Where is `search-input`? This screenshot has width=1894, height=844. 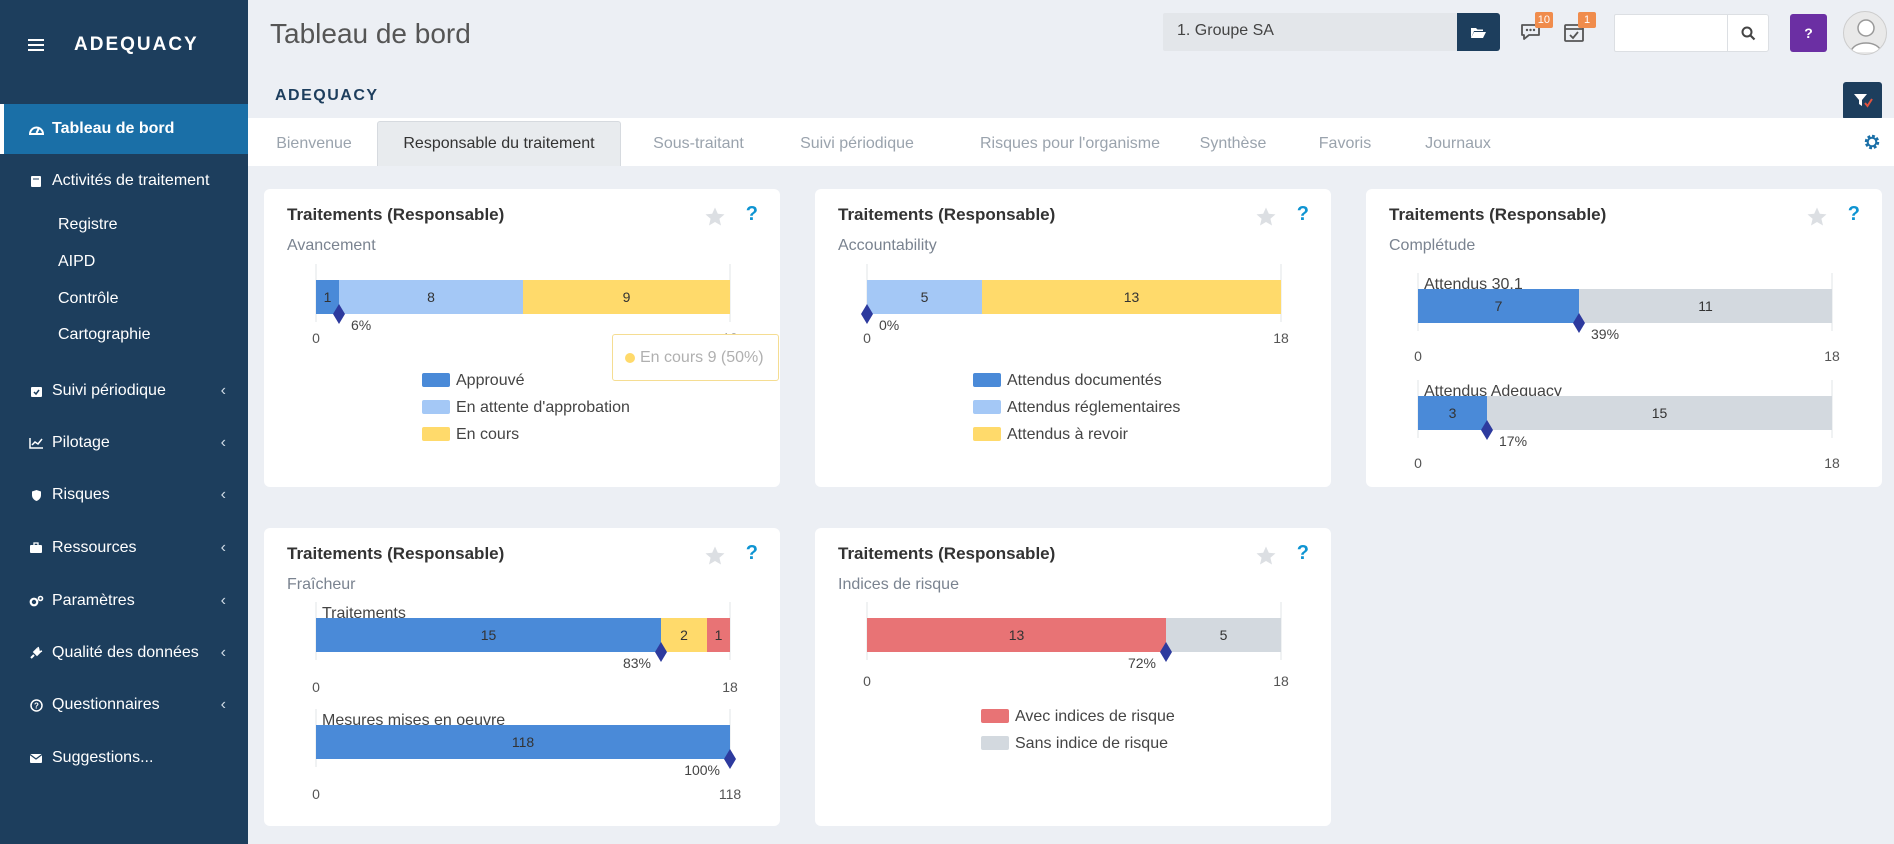
search-input is located at coordinates (1671, 33).